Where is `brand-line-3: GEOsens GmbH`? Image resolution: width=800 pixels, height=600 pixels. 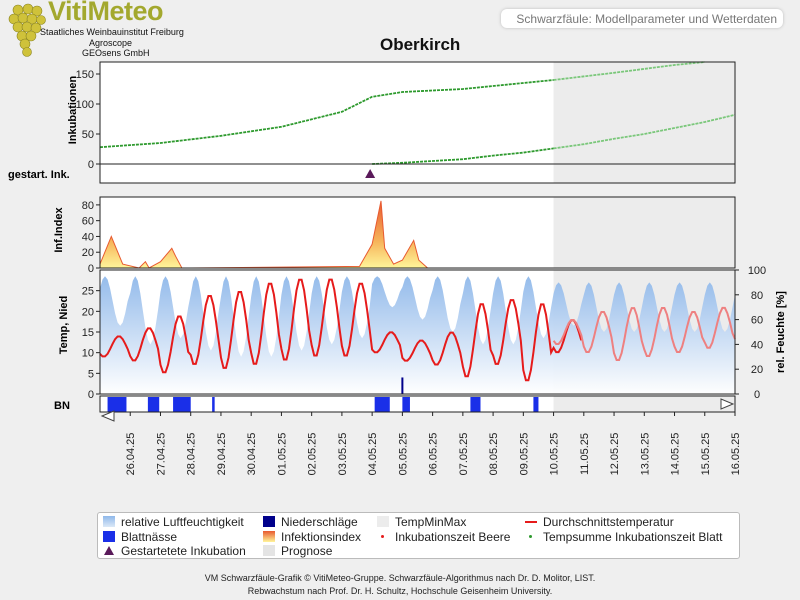 brand-line-3: GEOsens GmbH is located at coordinates (116, 53).